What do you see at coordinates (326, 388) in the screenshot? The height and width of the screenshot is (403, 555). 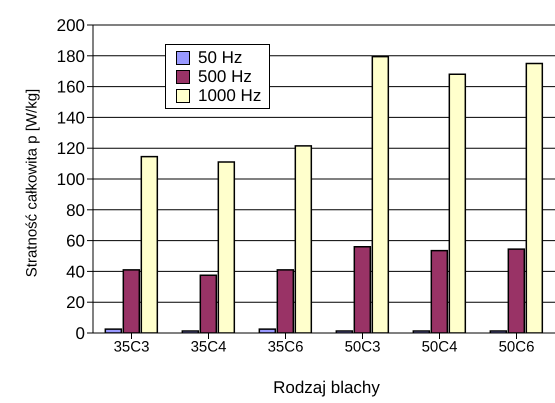 I see `x-axis-title: Rodzaj blachy` at bounding box center [326, 388].